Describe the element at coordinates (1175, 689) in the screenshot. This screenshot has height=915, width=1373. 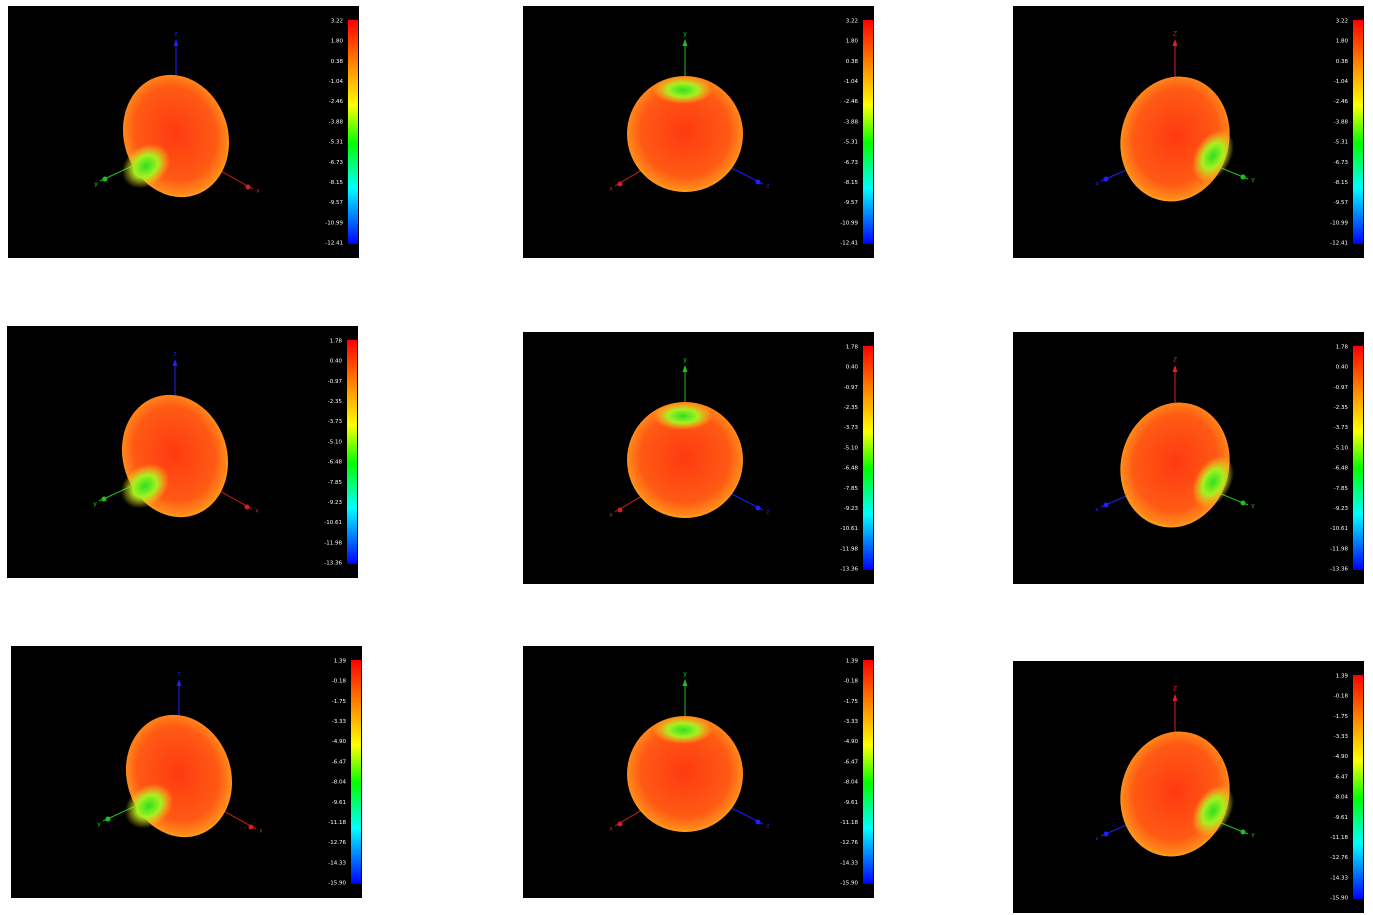
I see `axis-label: Z` at that location.